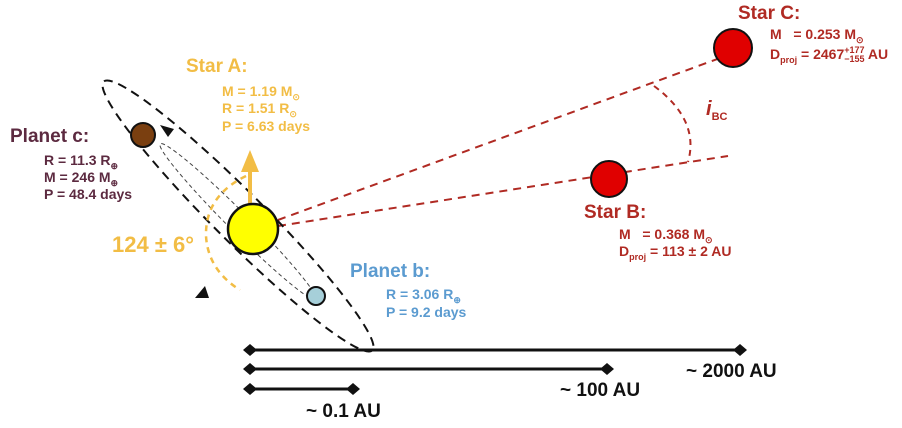 This screenshot has width=902, height=428. Describe the element at coordinates (250, 161) in the screenshot. I see `spin-axis-arrow-icon` at that location.